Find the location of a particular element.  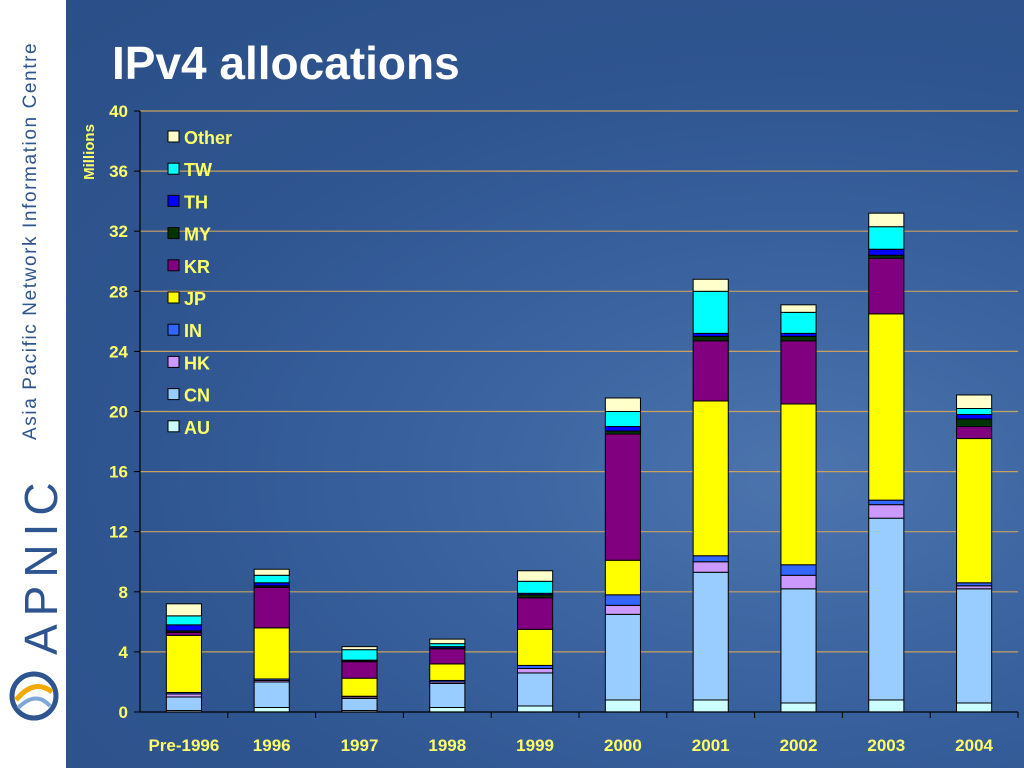

legend-swatch-au is located at coordinates (173, 426).